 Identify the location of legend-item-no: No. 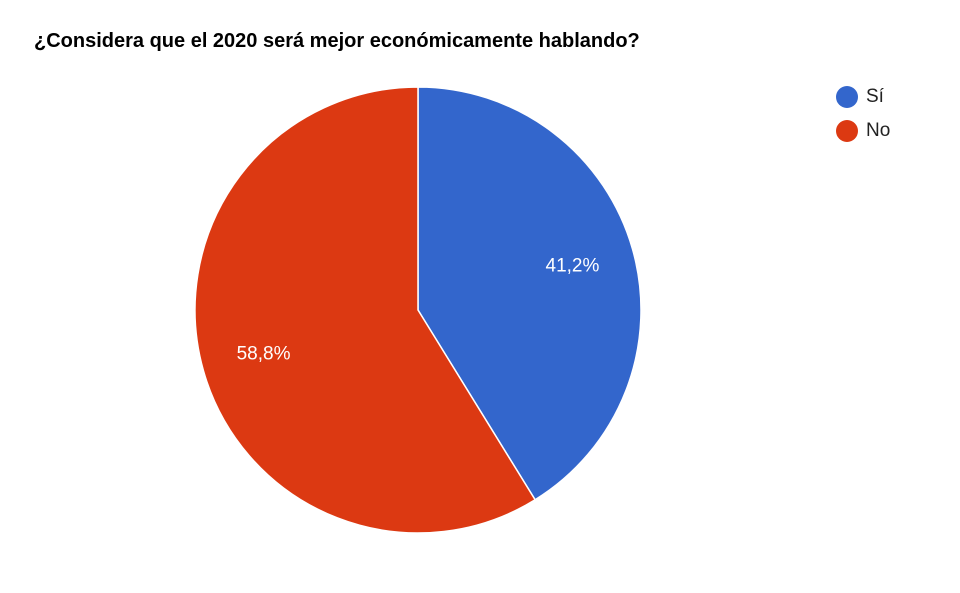
(863, 131).